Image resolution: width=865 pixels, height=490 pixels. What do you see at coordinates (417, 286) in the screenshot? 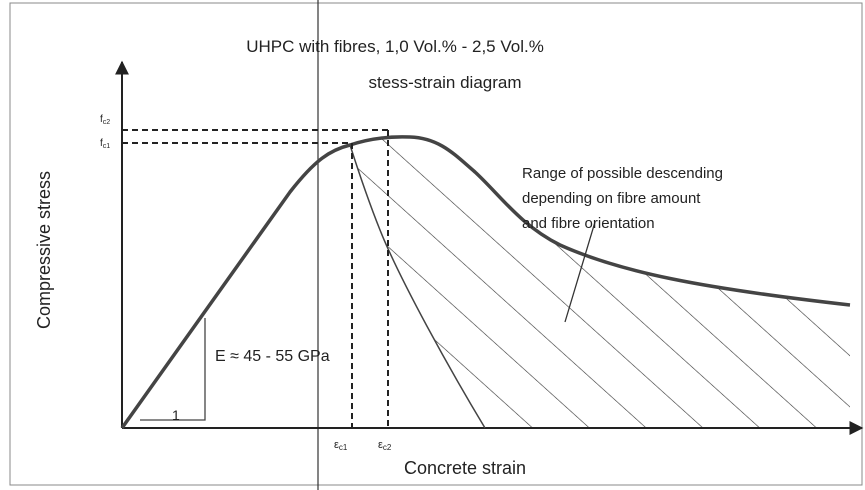
I see `lower-curve` at bounding box center [417, 286].